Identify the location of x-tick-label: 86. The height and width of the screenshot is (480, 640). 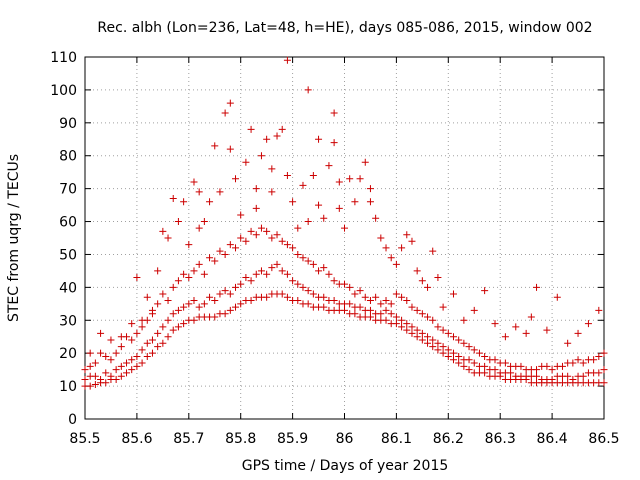
(345, 439).